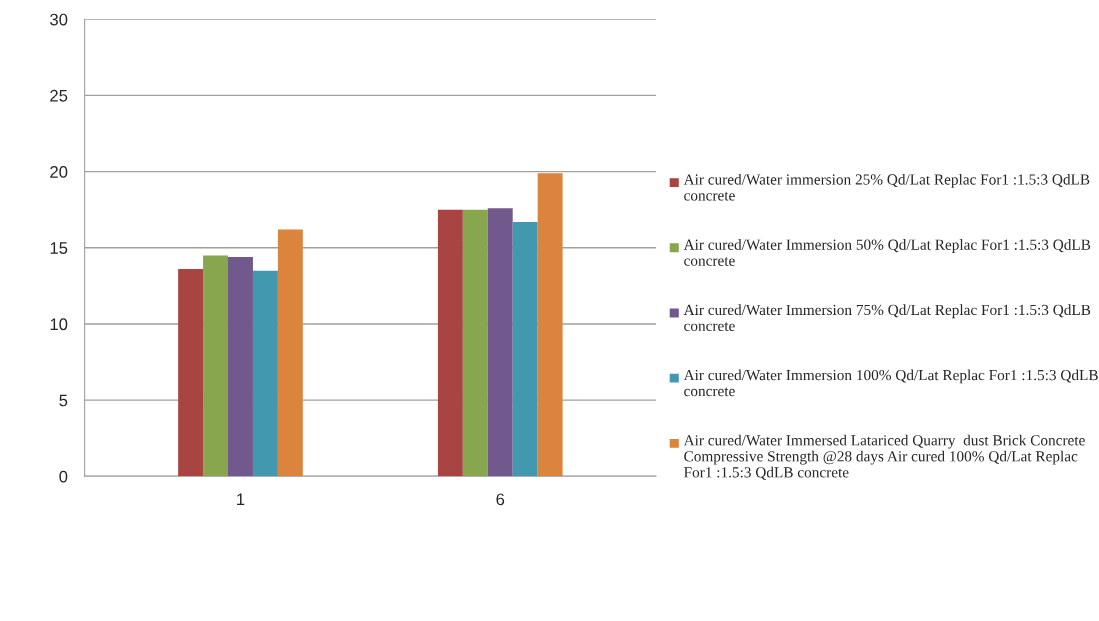 Image resolution: width=1099 pixels, height=621 pixels. What do you see at coordinates (59, 95) in the screenshot?
I see `y-tick-label: 25` at bounding box center [59, 95].